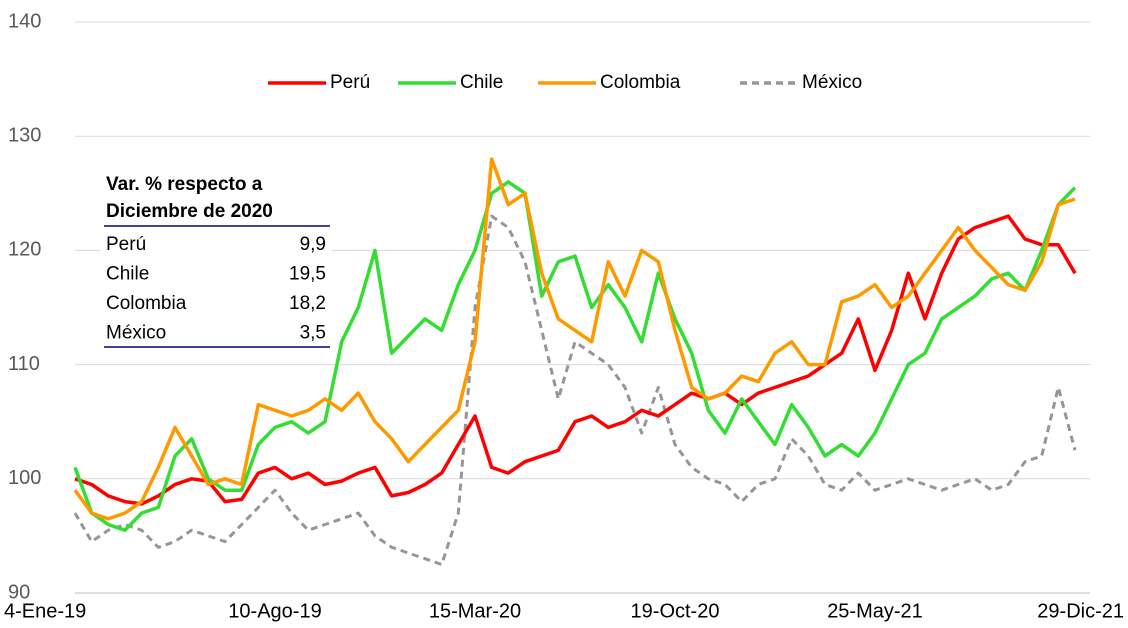 The height and width of the screenshot is (628, 1128). I want to click on table-bg, so click(216, 259).